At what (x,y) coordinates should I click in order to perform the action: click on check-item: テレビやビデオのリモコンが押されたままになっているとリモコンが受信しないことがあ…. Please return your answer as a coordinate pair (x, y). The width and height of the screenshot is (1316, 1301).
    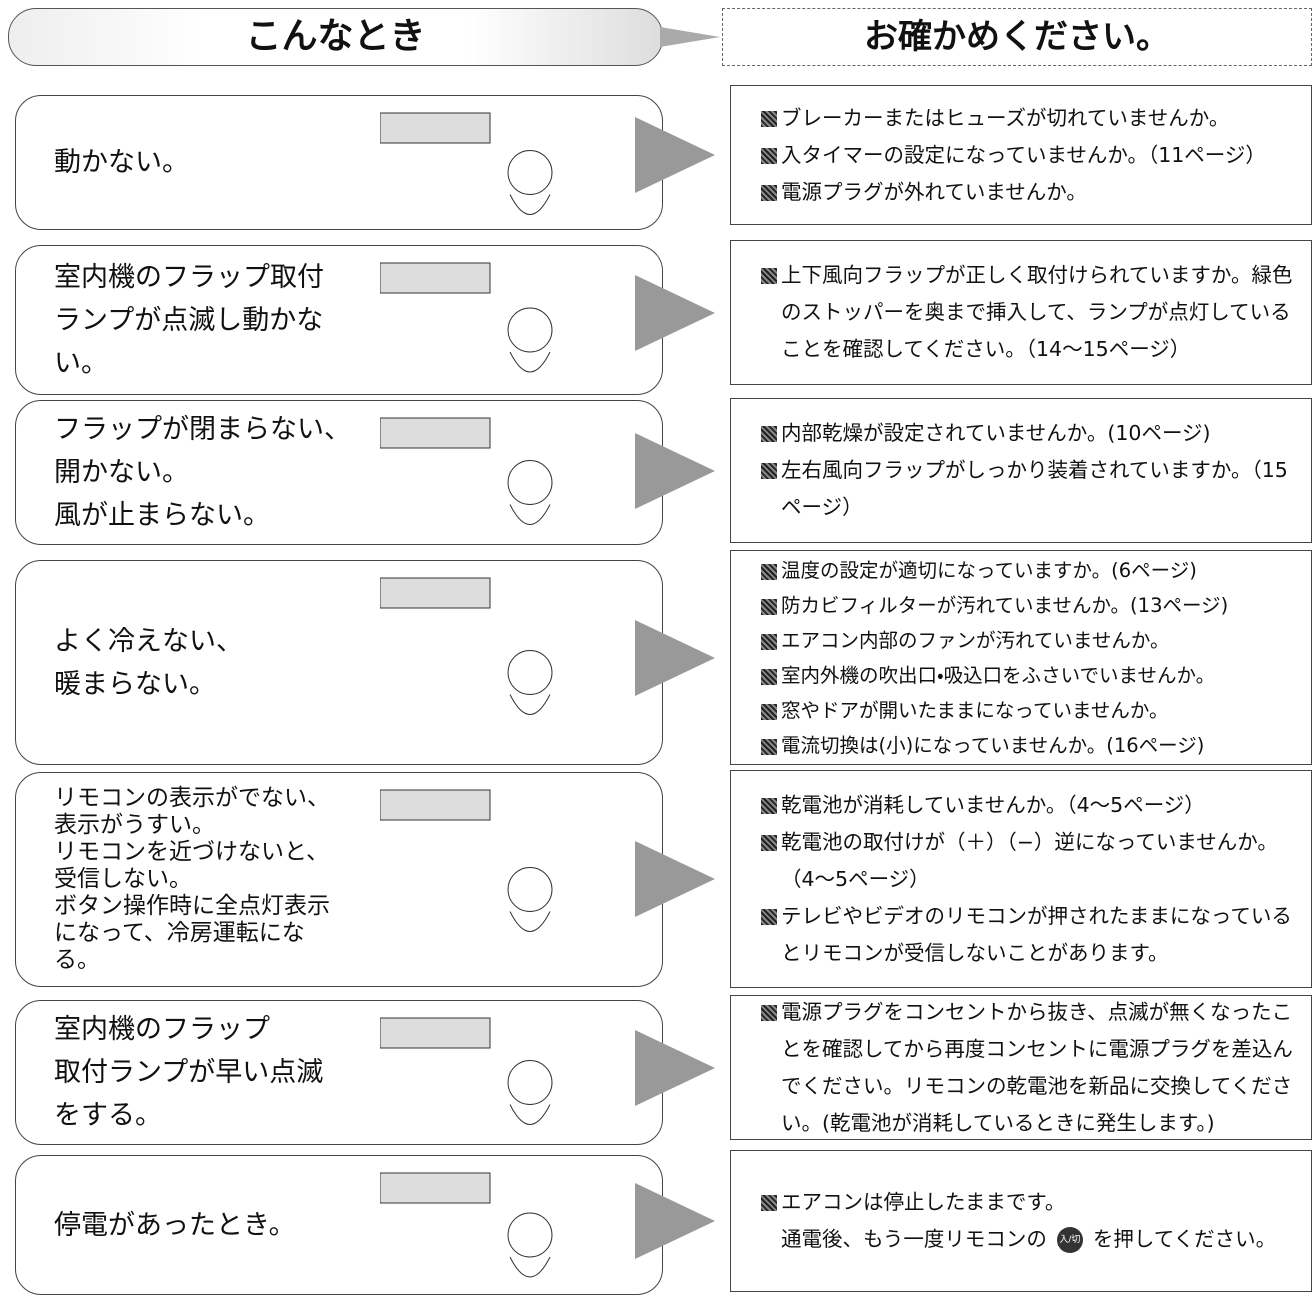
    Looking at the image, I should click on (1031, 935).